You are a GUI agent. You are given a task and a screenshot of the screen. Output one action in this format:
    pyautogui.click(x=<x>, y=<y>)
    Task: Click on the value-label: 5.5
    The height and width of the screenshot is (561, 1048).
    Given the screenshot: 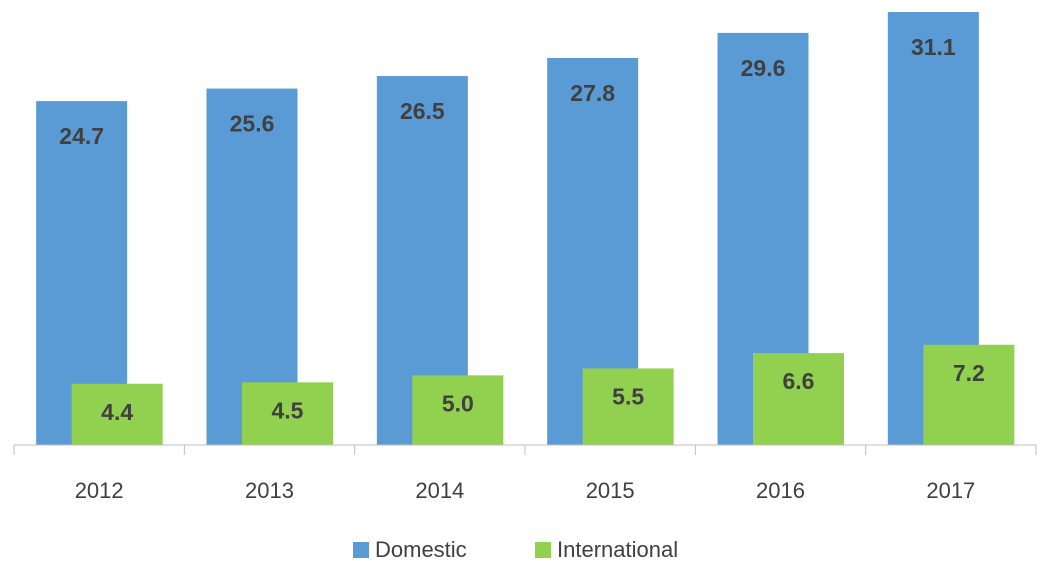 What is the action you would take?
    pyautogui.click(x=628, y=397)
    